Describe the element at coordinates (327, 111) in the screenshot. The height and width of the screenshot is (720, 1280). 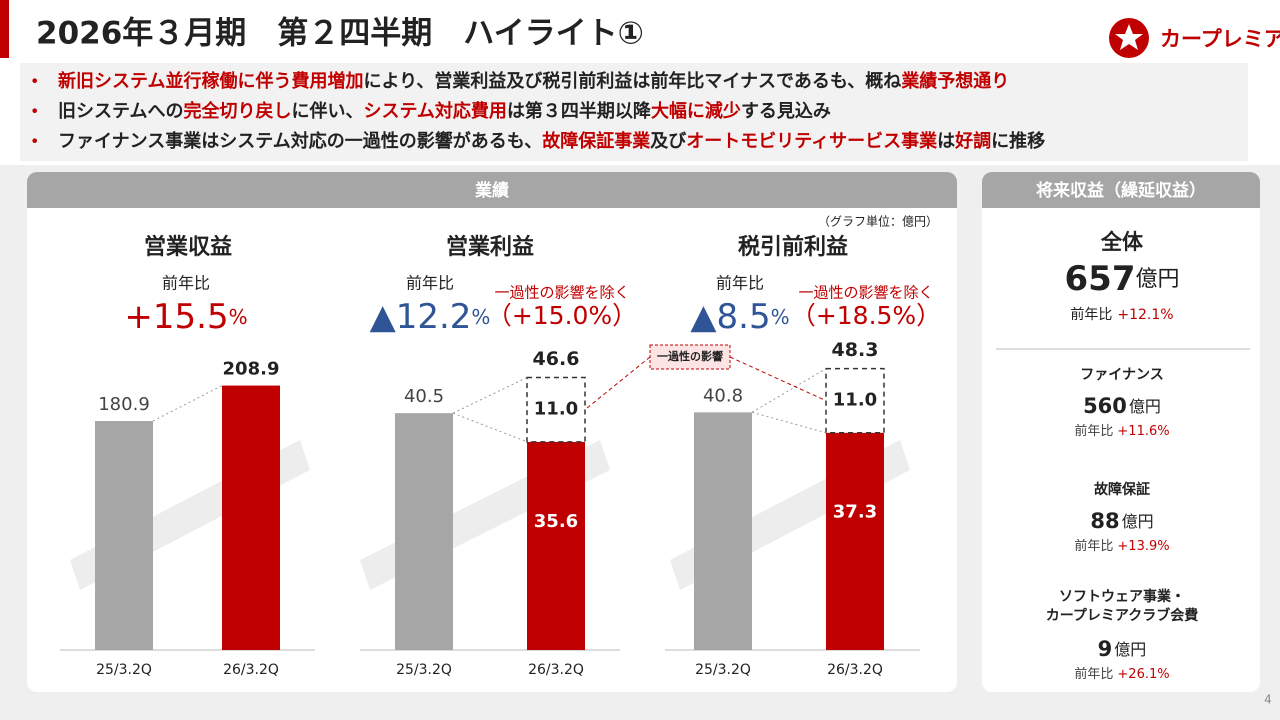
I see `bullet-segment: に伴い、` at that location.